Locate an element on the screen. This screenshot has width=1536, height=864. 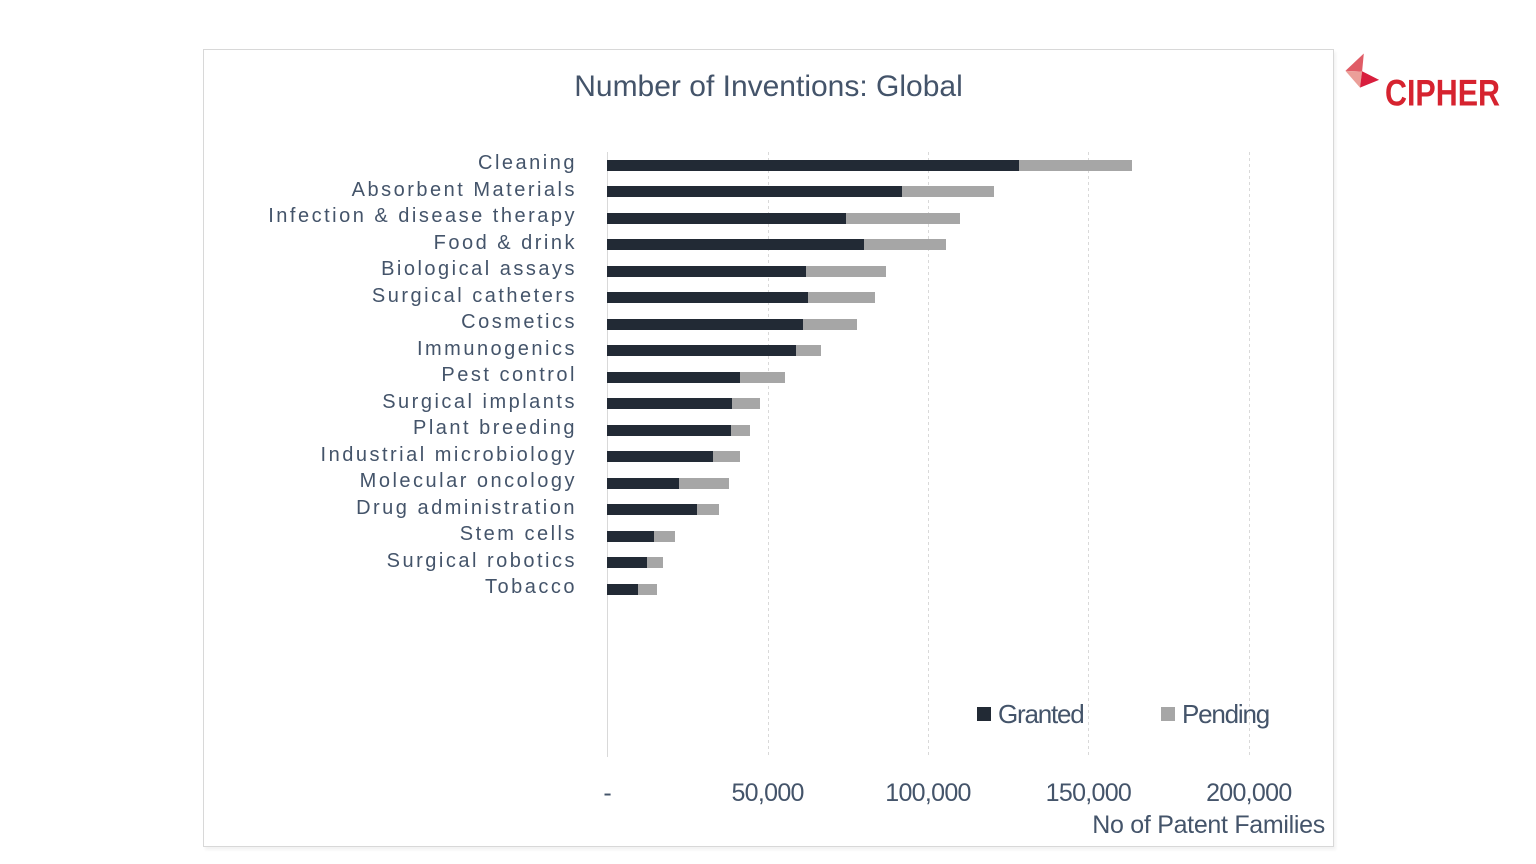
legend-label-pending: Pending is located at coordinates (1226, 714).